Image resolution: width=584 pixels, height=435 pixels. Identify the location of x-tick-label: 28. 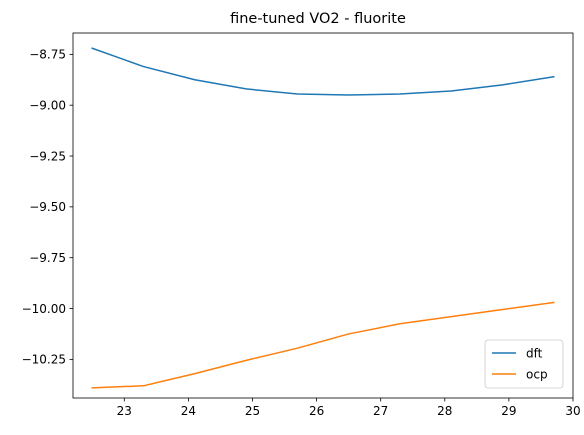
(444, 411).